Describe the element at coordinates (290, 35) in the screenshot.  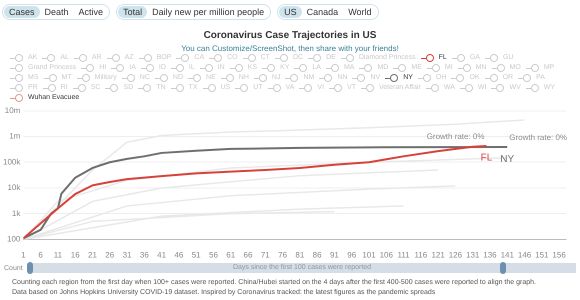
I see `chart-title: Coronavirus Case Trajectories in US` at that location.